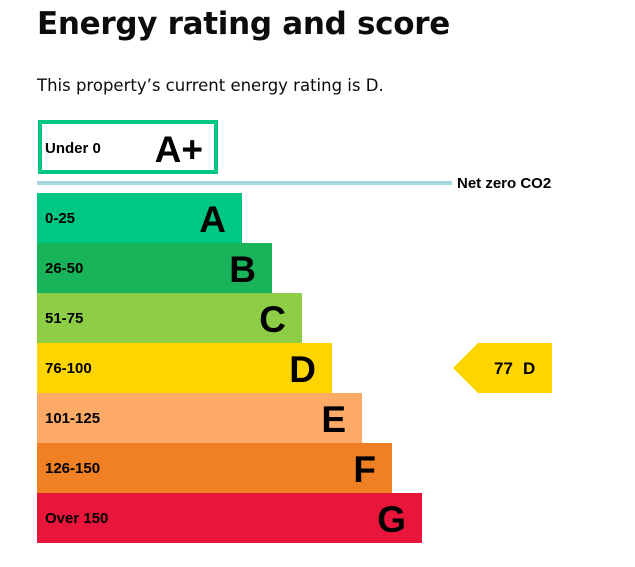  I want to click on page-title: Energy rating and score, so click(243, 24).